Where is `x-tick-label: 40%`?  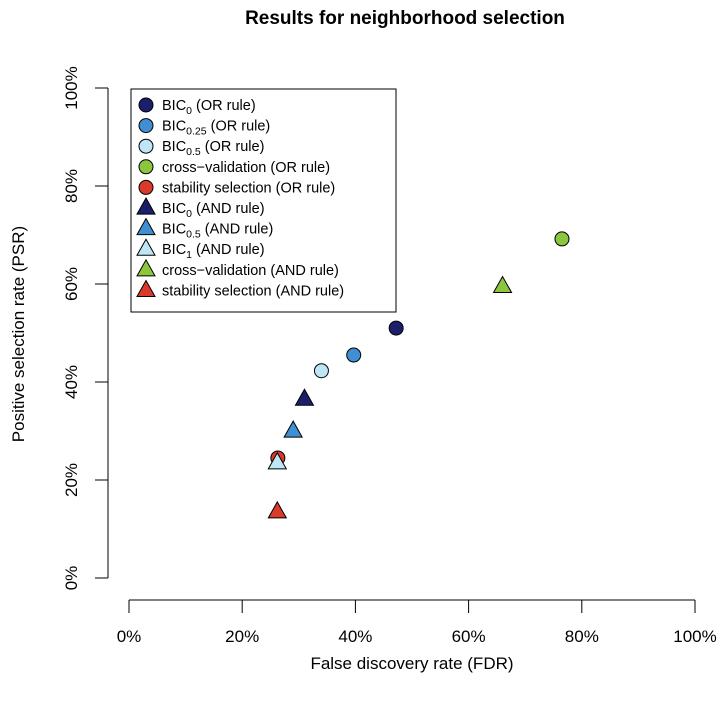
x-tick-label: 40% is located at coordinates (355, 636).